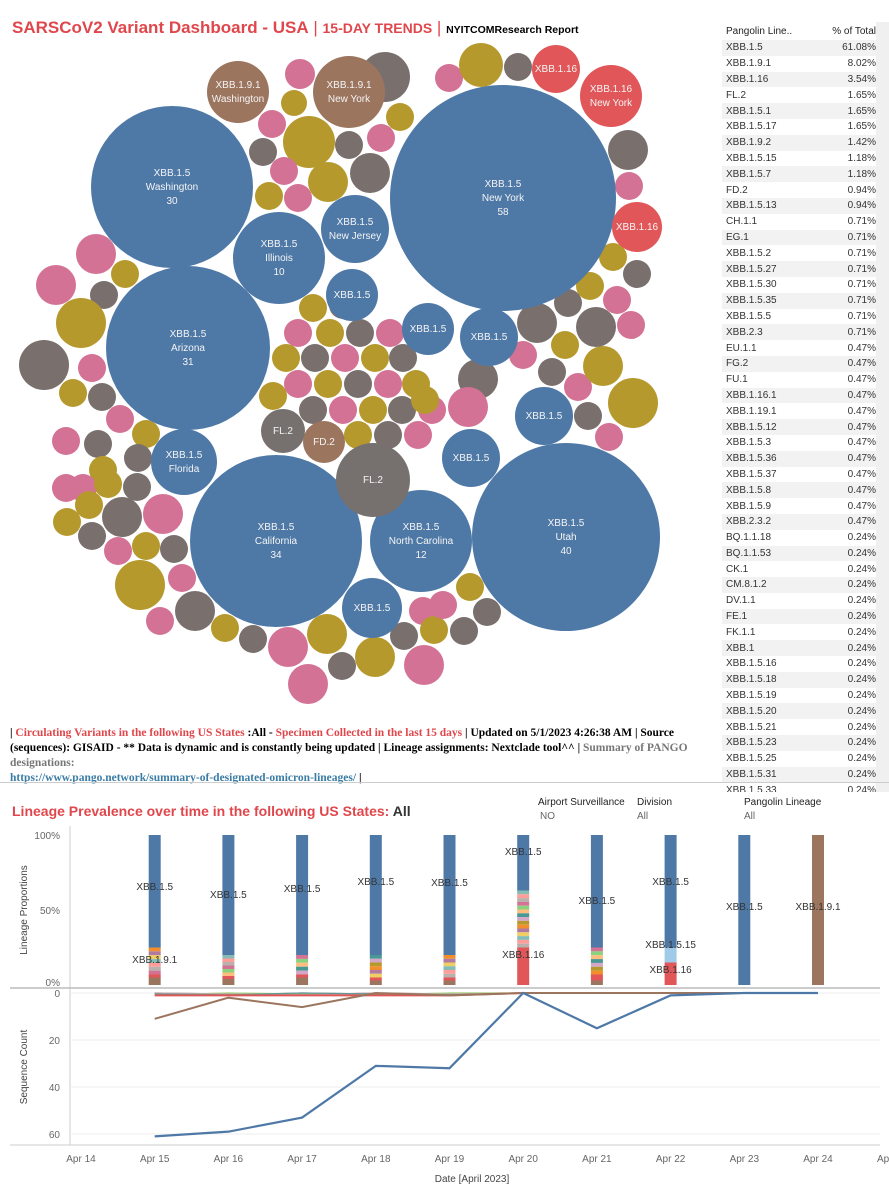 The image size is (889, 1200). What do you see at coordinates (503, 198) in the screenshot?
I see `variant-bubble: XBB.1.5 New York 58` at bounding box center [503, 198].